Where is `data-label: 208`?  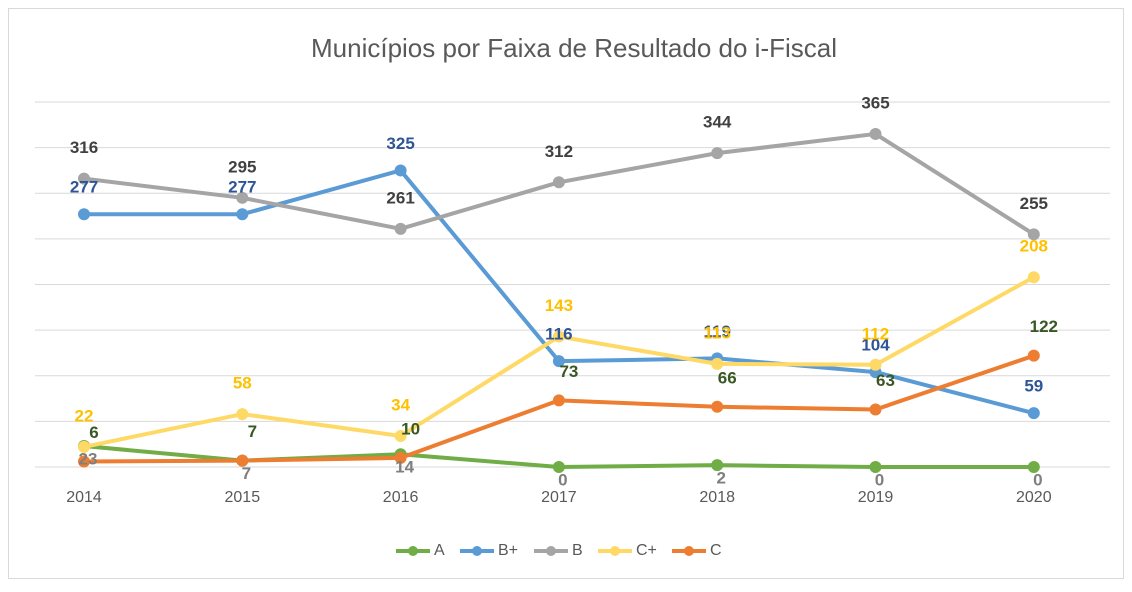 data-label: 208 is located at coordinates (1034, 246).